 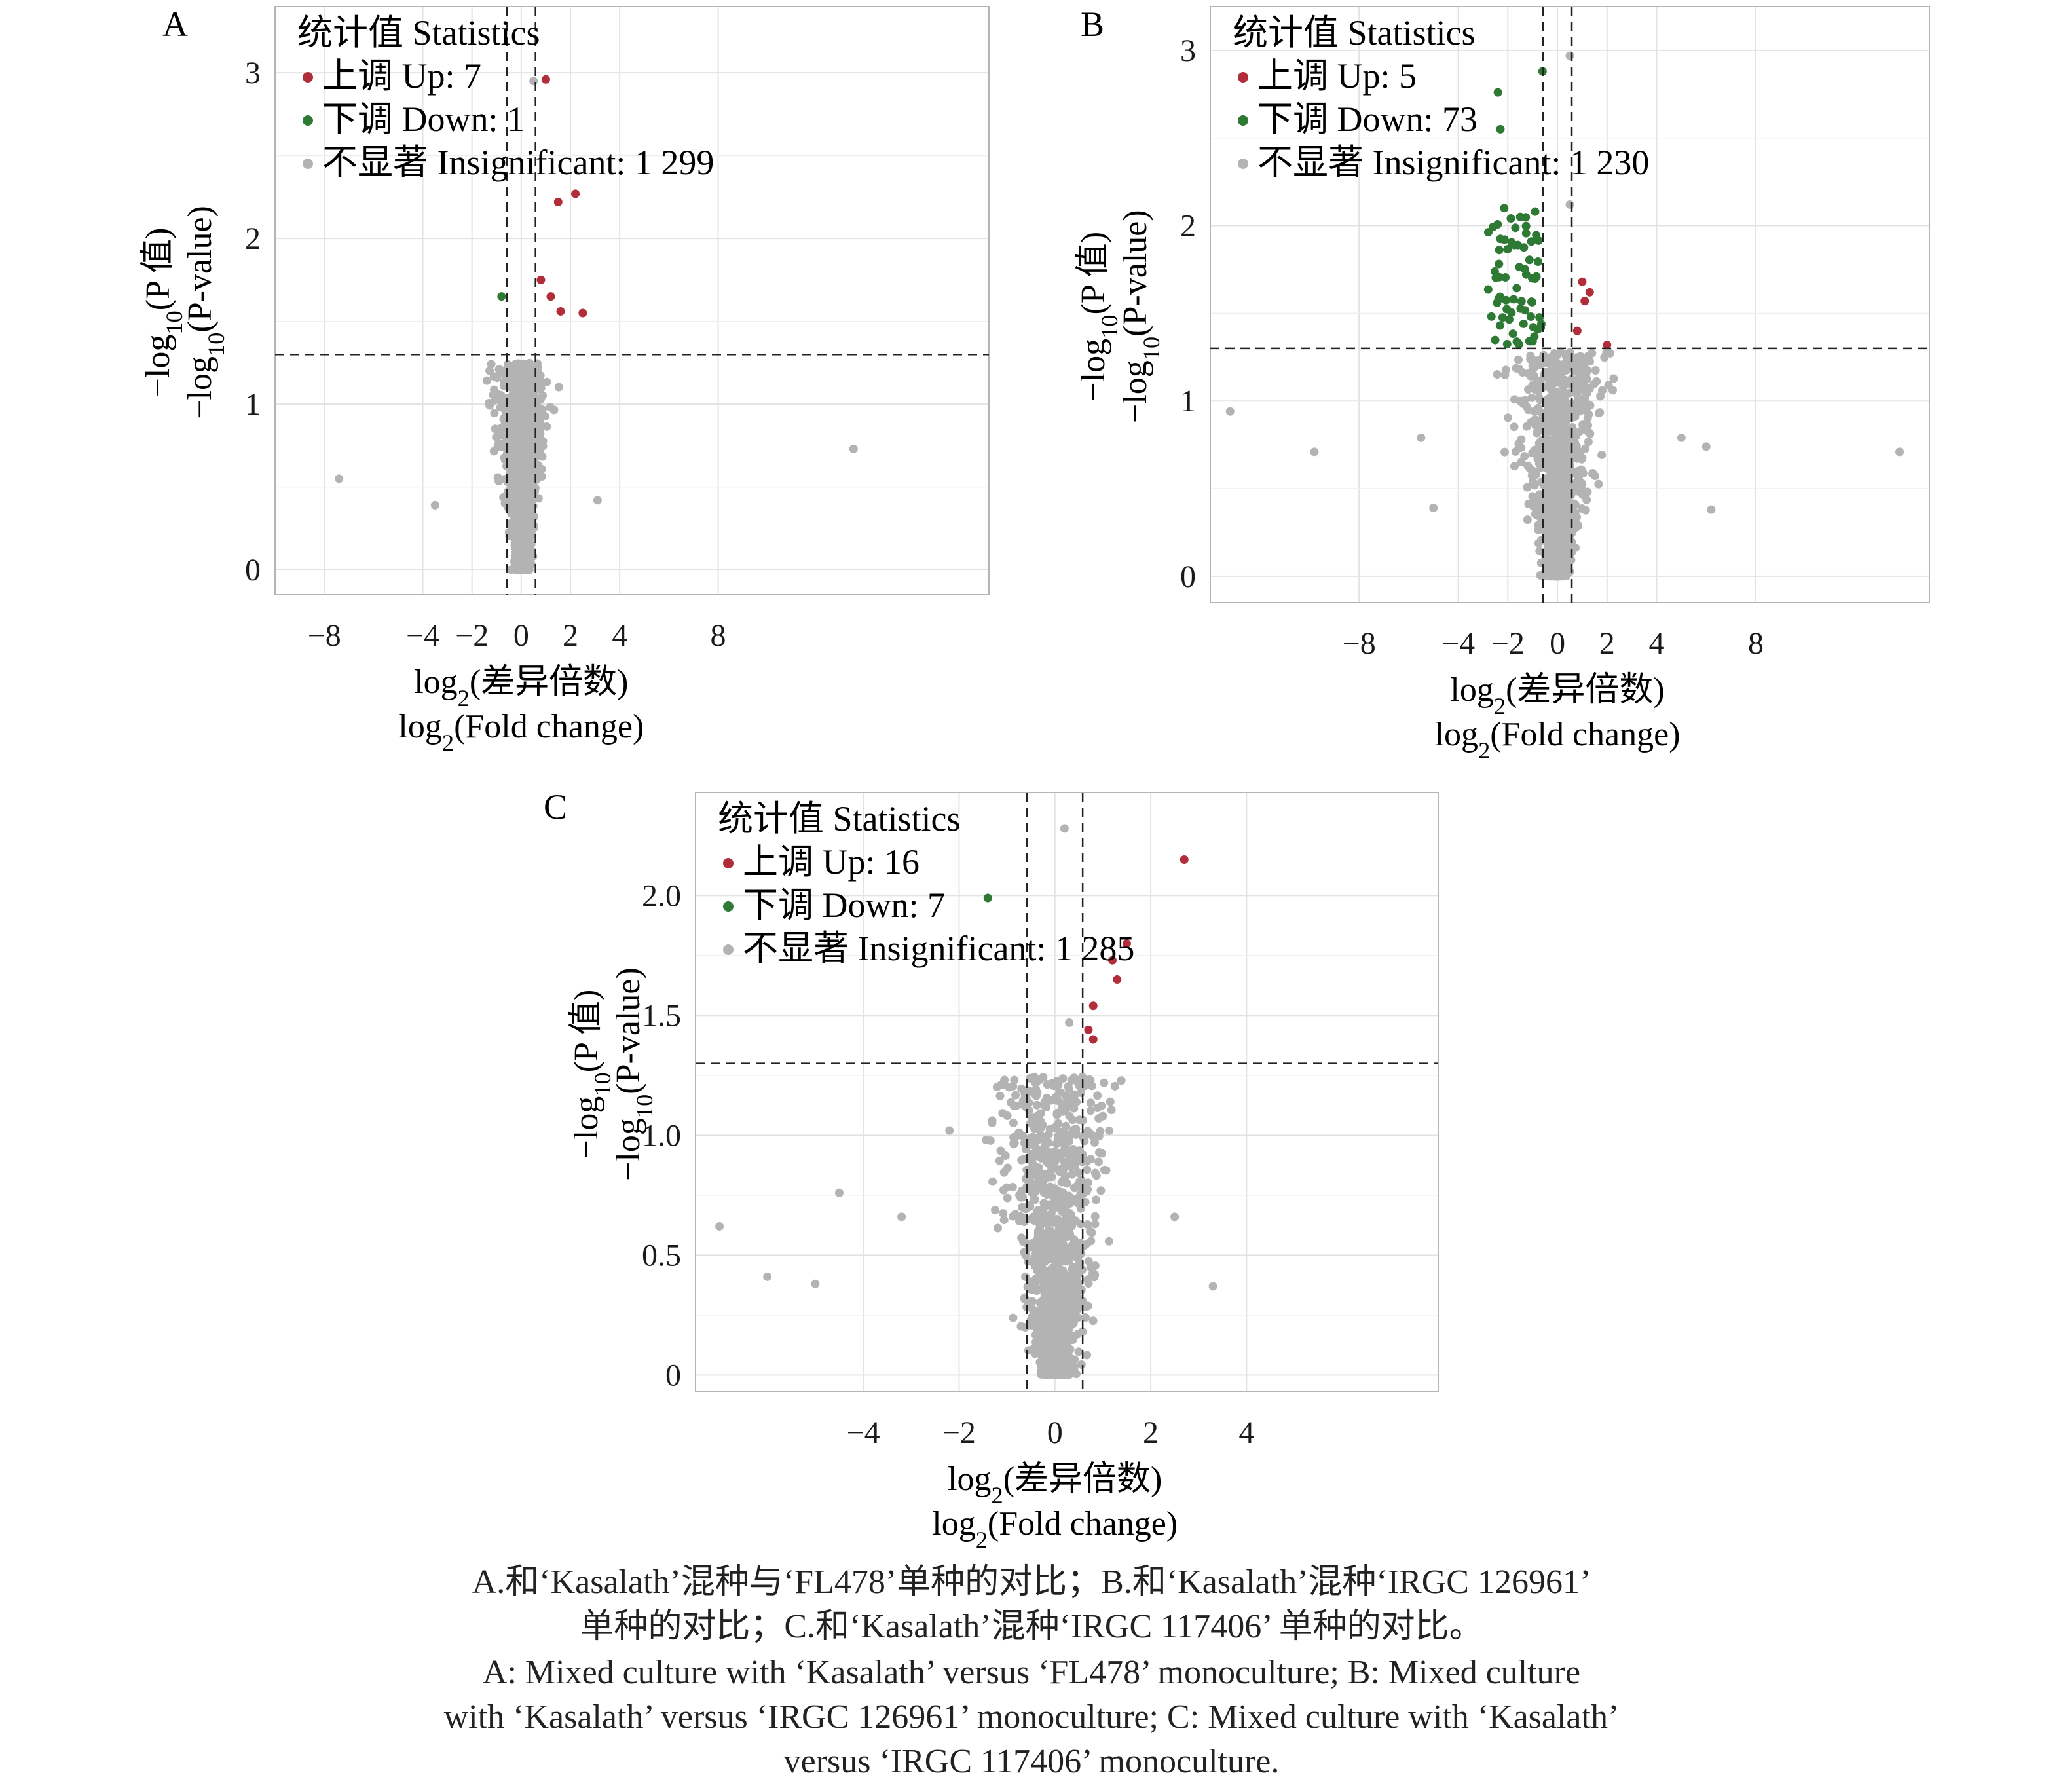 I want to click on y-axis-title-en: −log10(P-value), so click(x=205, y=312).